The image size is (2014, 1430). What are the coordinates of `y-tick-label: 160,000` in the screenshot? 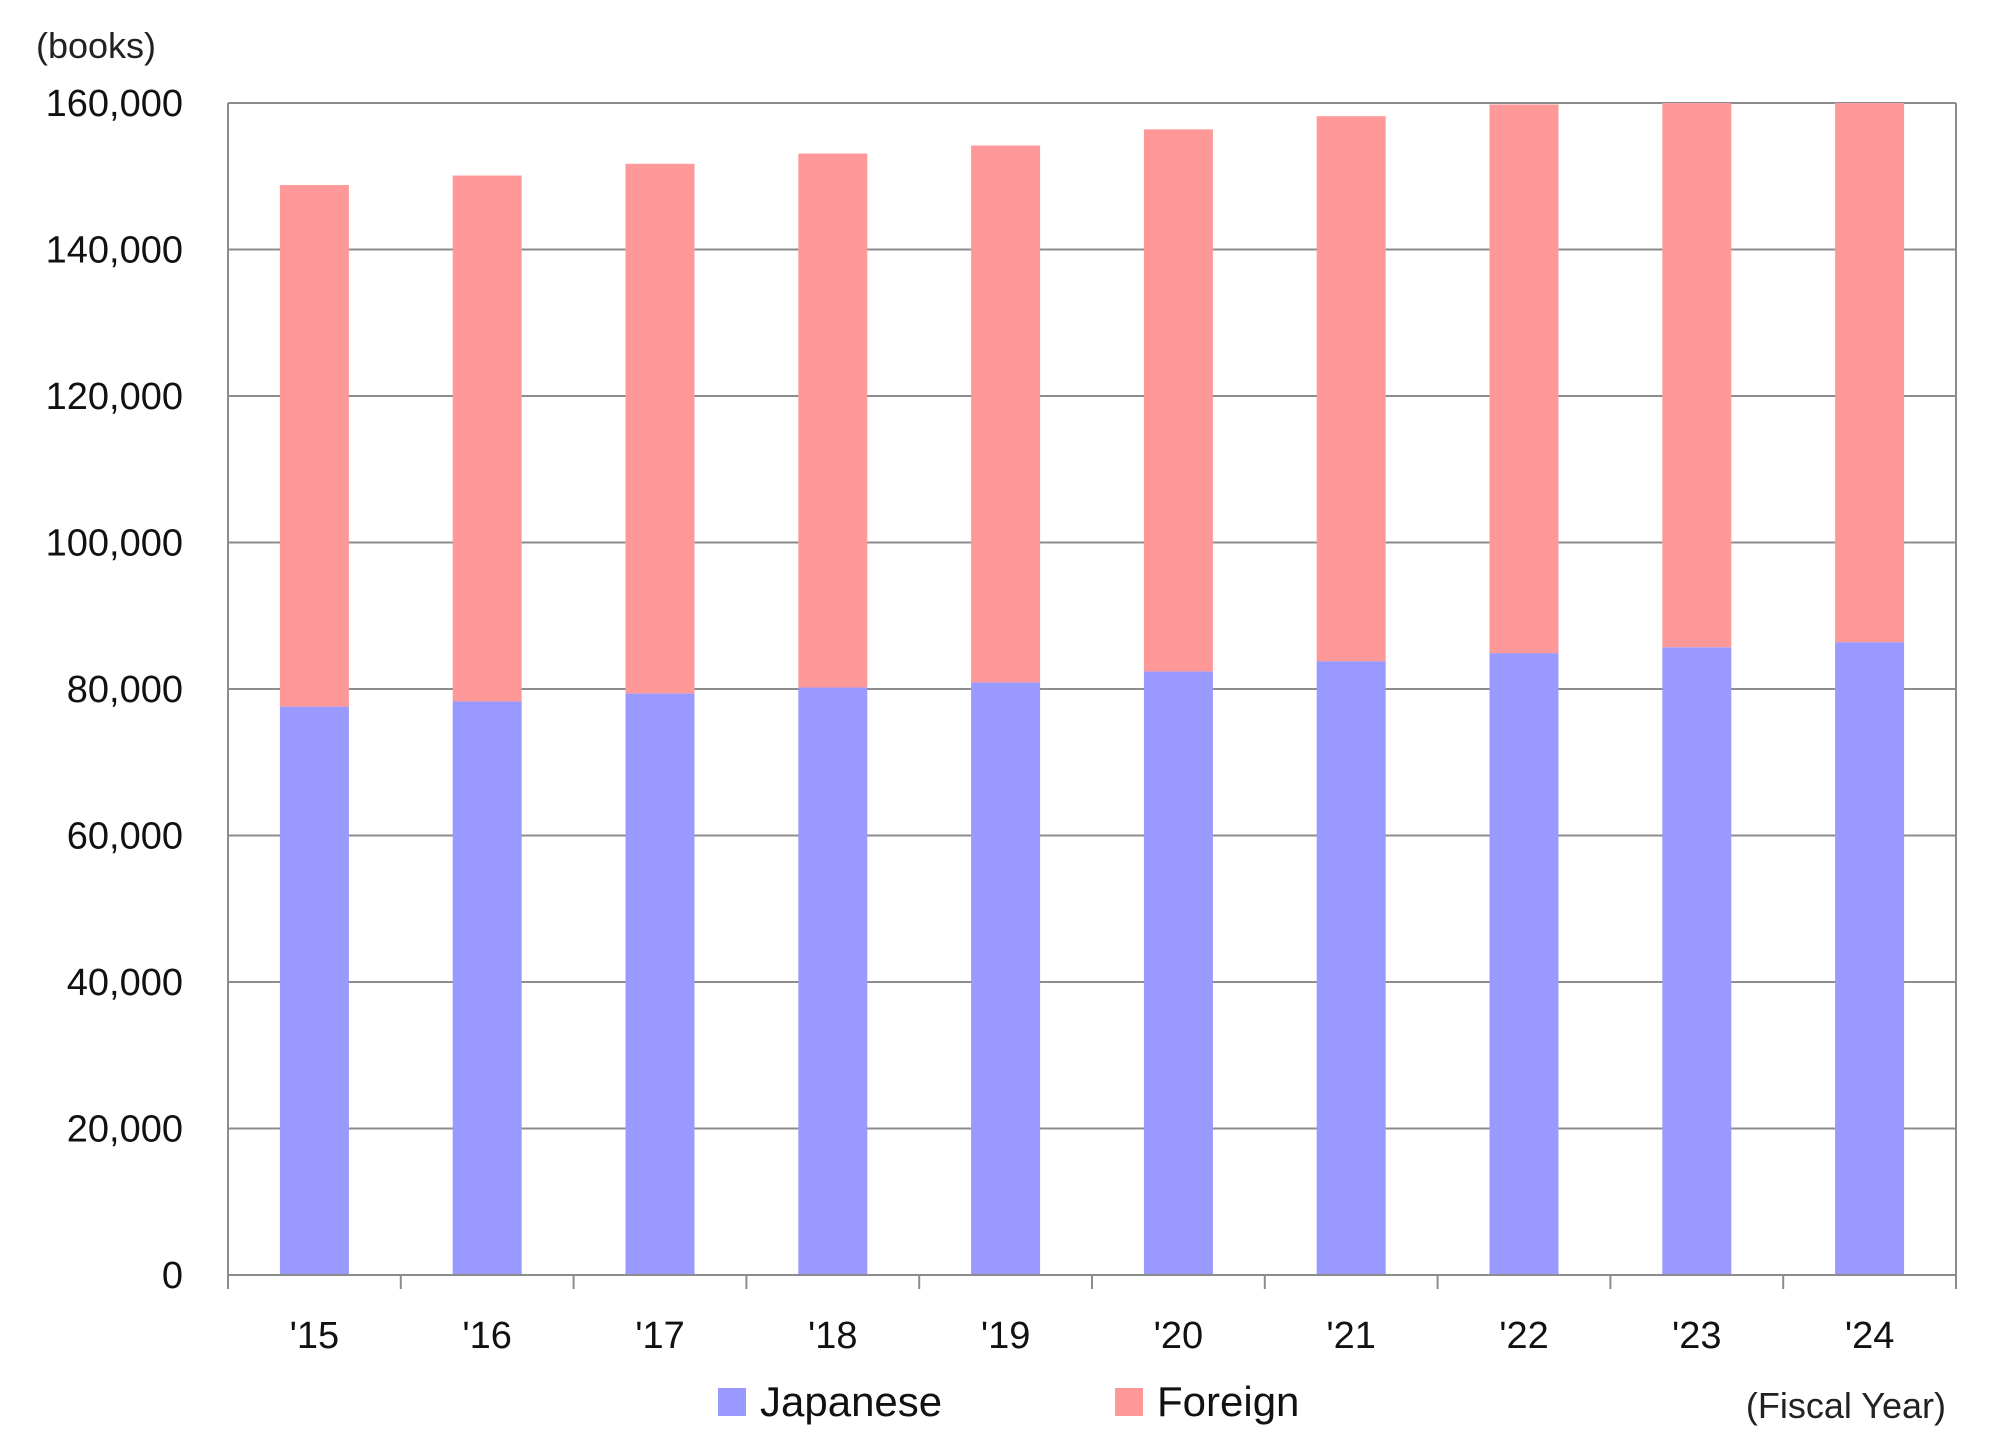 It's located at (114, 104).